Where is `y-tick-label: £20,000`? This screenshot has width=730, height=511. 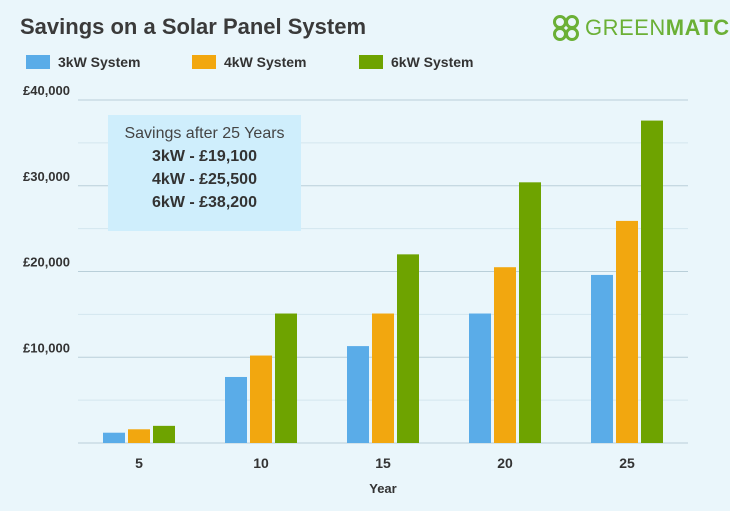 y-tick-label: £20,000 is located at coordinates (46, 262).